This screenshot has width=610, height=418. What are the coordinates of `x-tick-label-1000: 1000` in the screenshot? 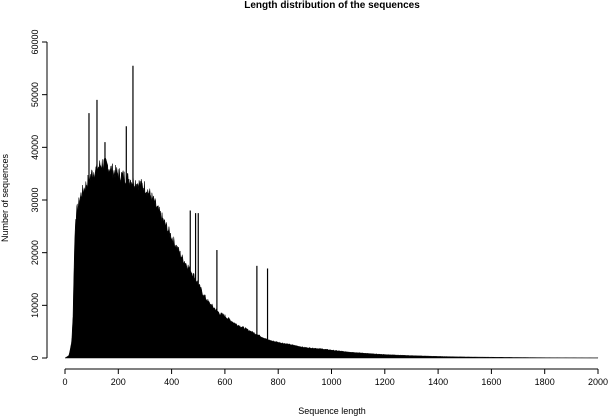 It's located at (331, 382).